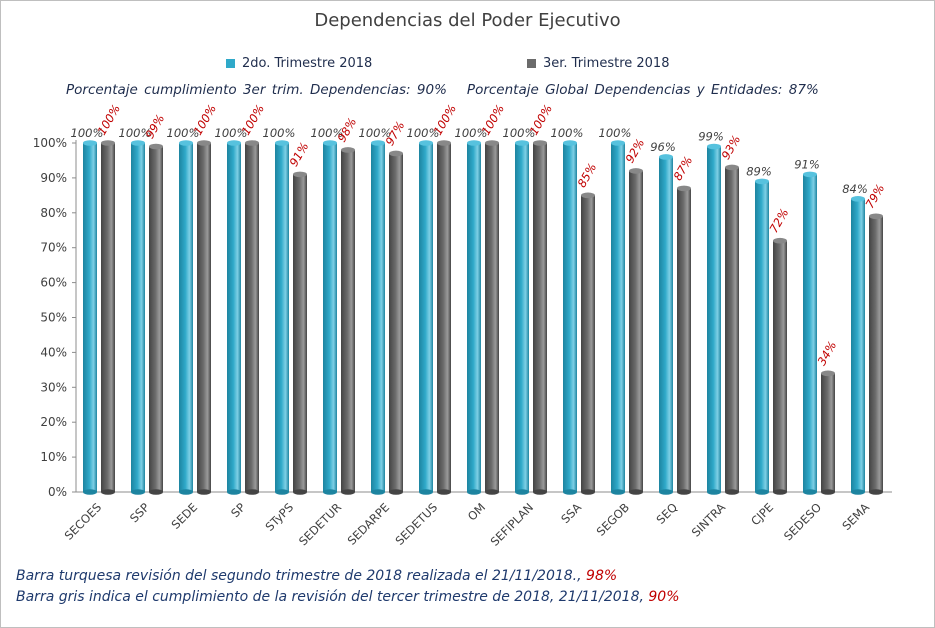 Image resolution: width=935 pixels, height=628 pixels. What do you see at coordinates (667, 513) in the screenshot?
I see `x-tick-label: SEQ` at bounding box center [667, 513].